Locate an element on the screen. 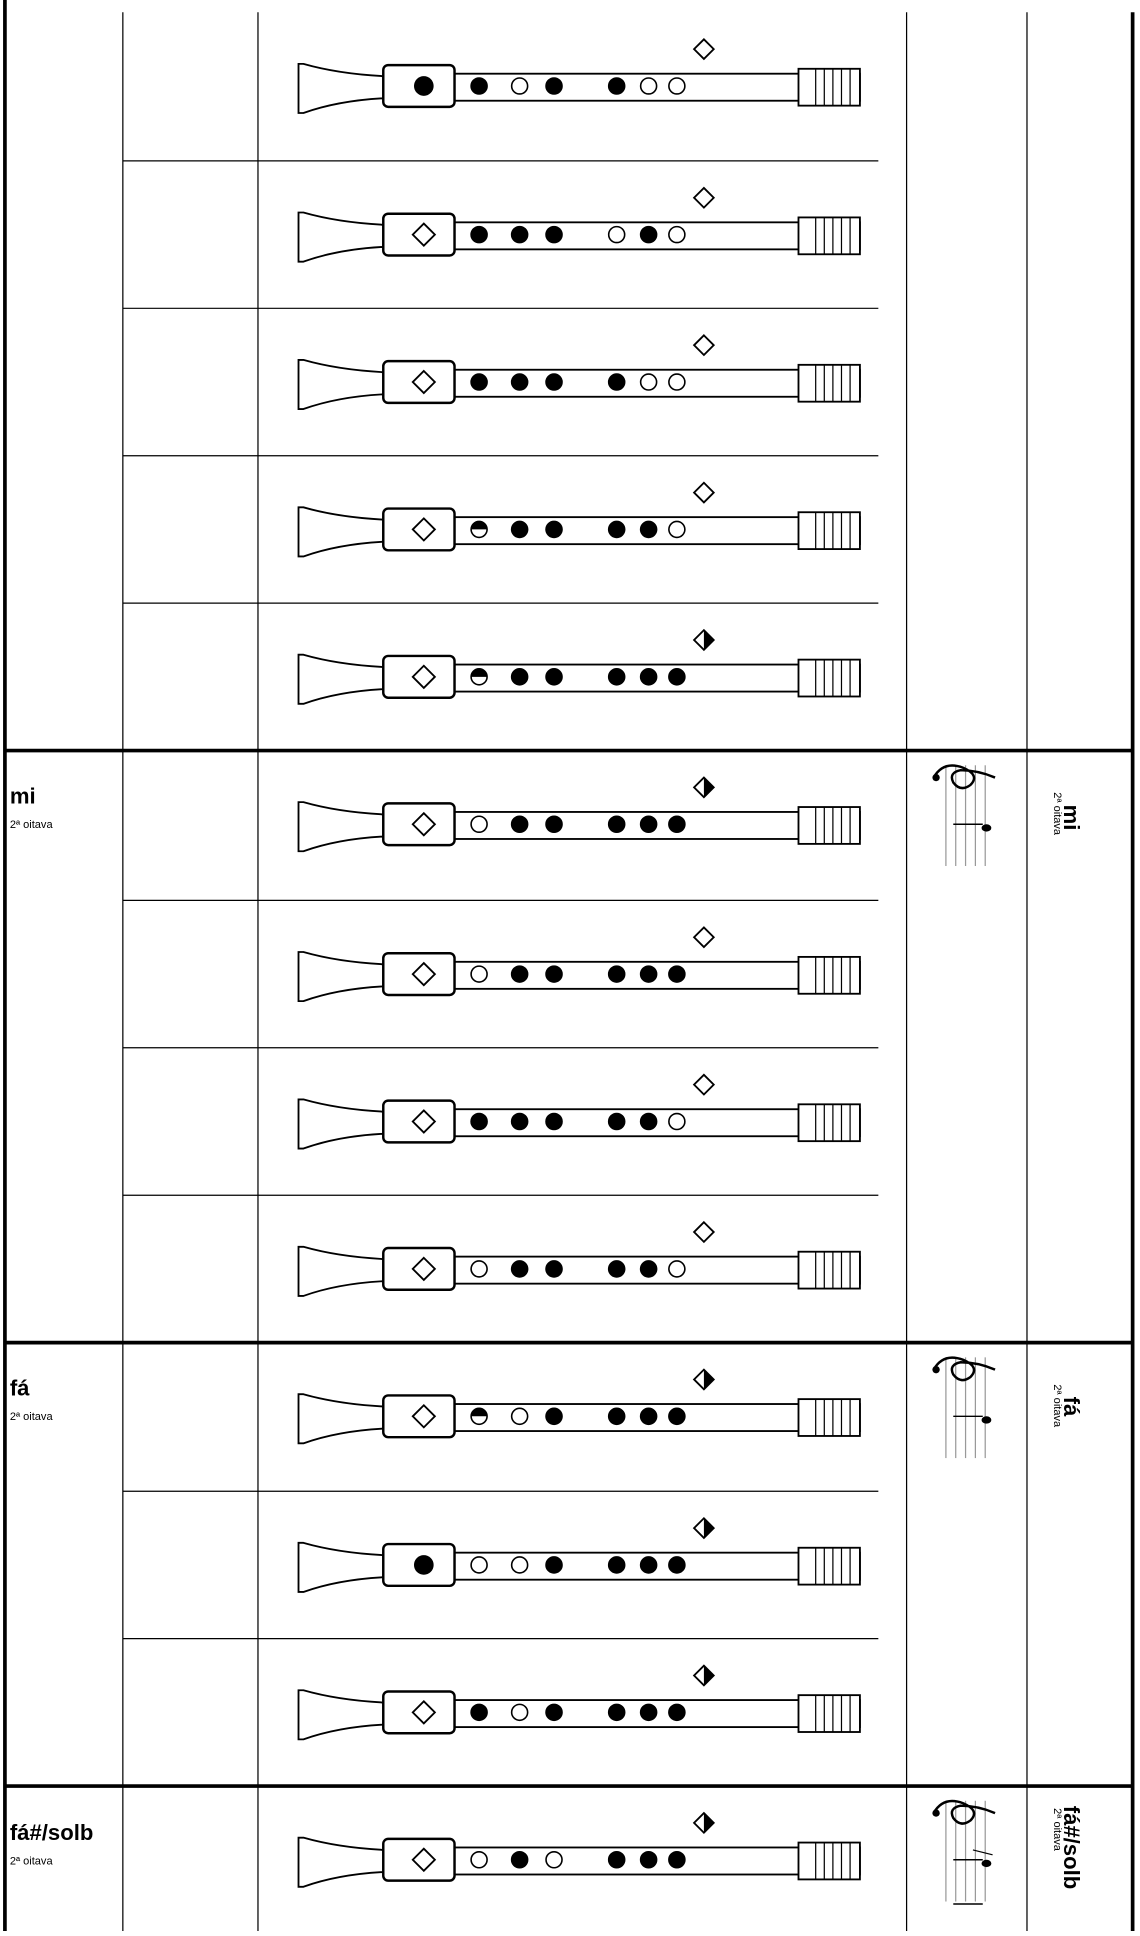 The image size is (1140, 1936). note-name-rotated: fá is located at coordinates (1071, 1407).